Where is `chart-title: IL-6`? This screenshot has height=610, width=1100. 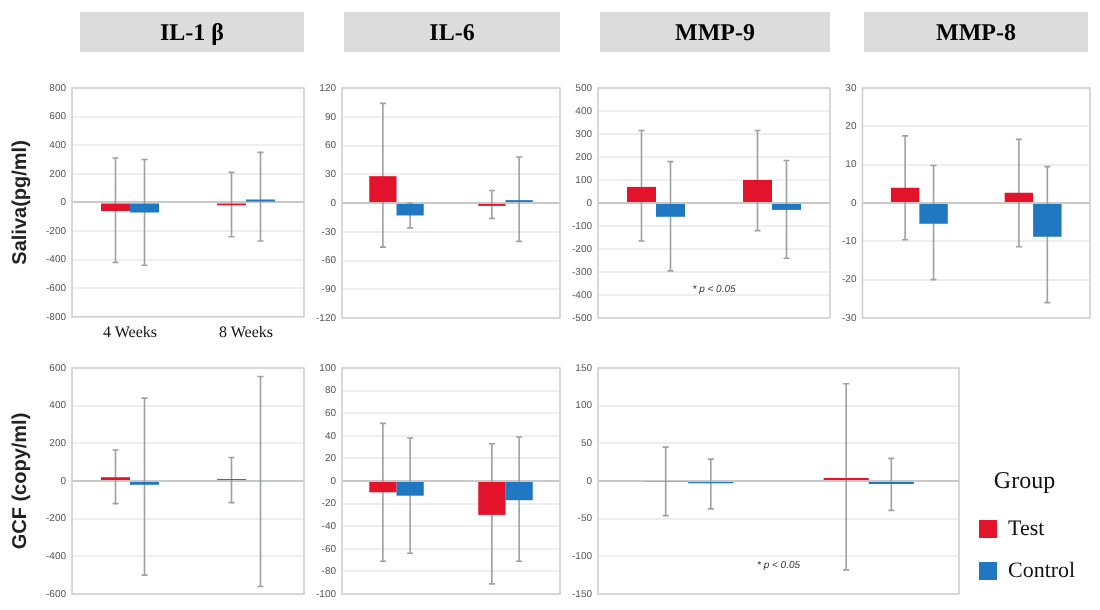
chart-title: IL-6 is located at coordinates (452, 32).